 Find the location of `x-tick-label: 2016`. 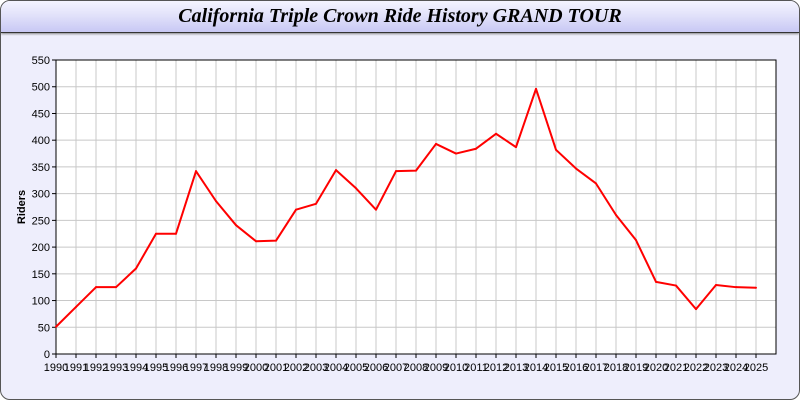

x-tick-label: 2016 is located at coordinates (576, 368).